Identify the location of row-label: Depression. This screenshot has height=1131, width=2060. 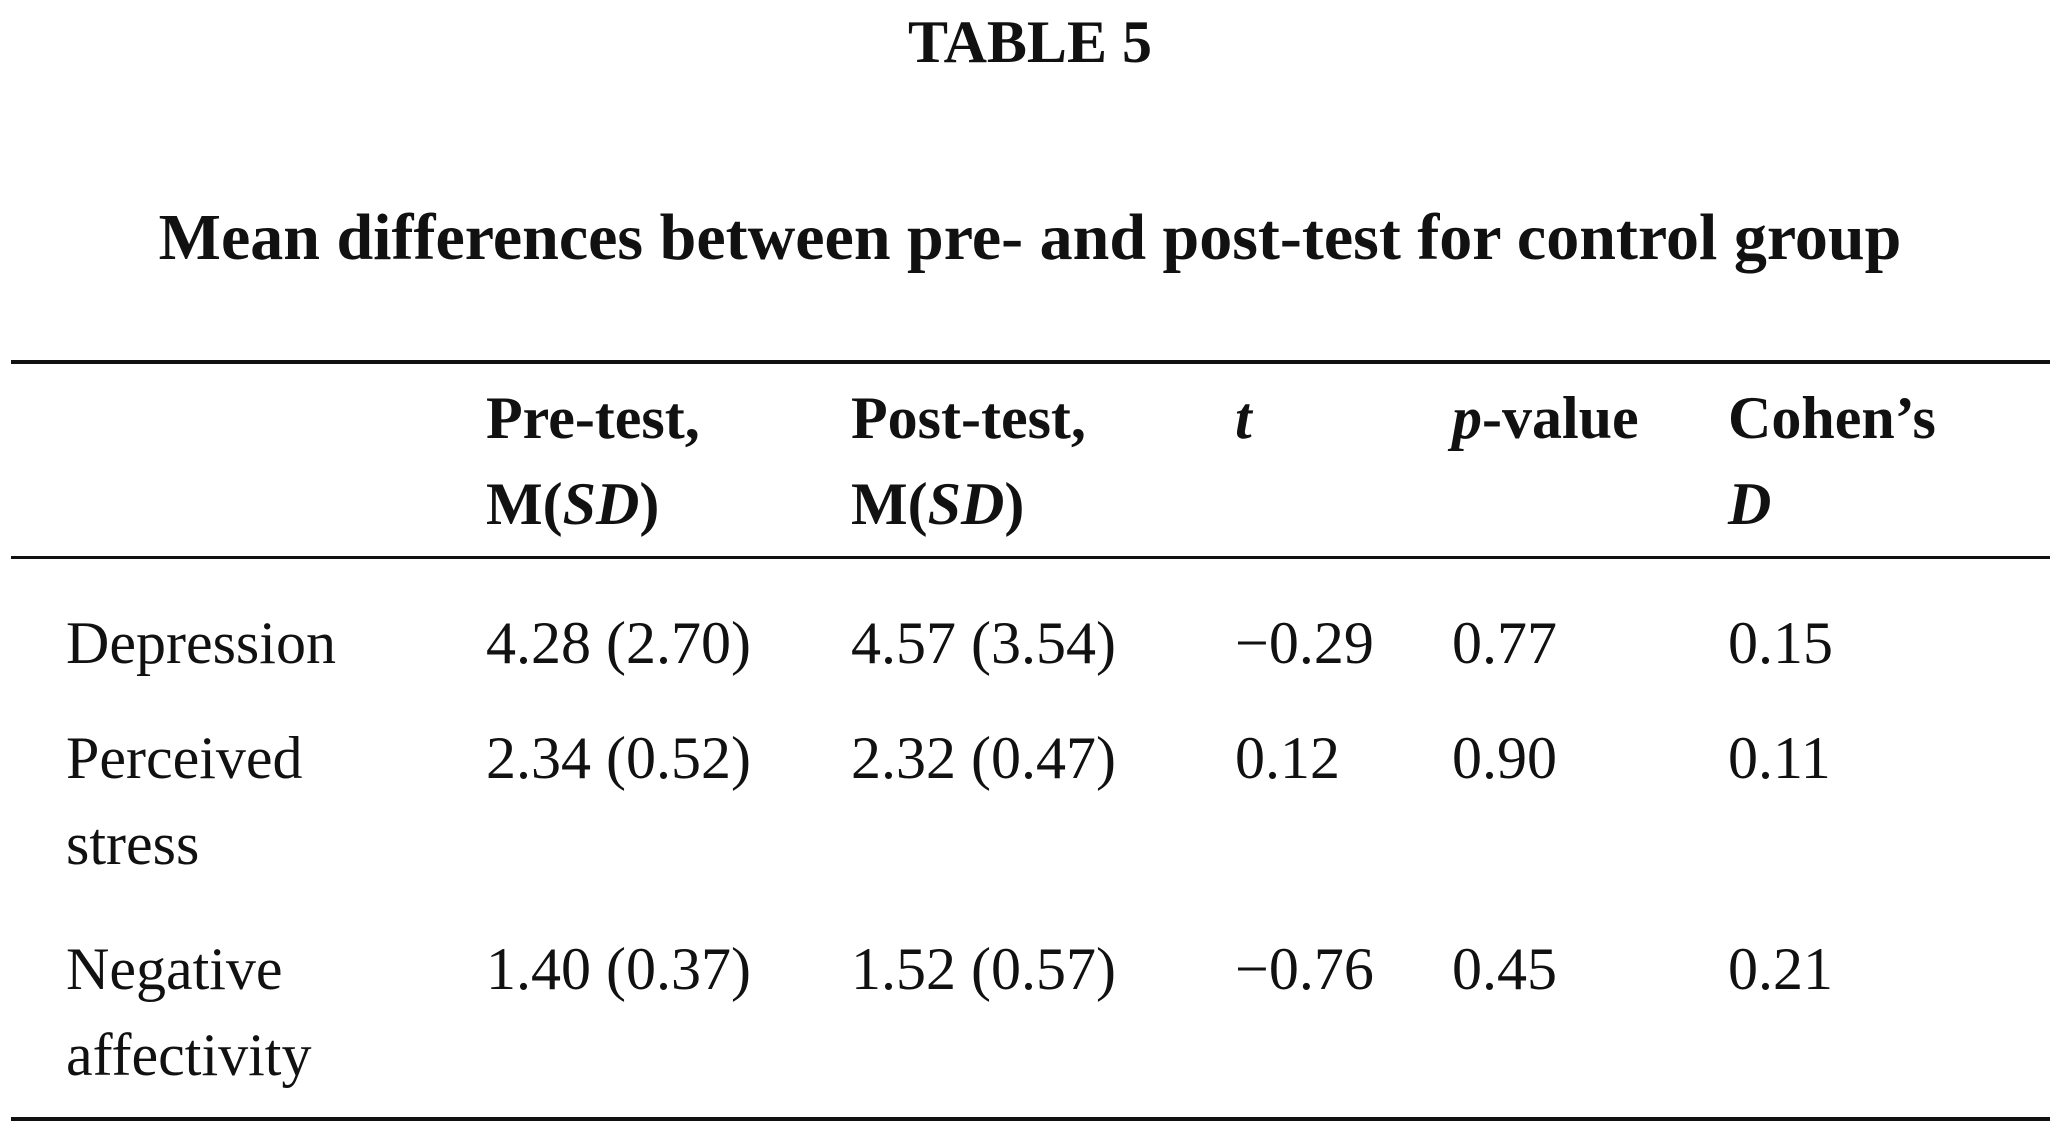
(201, 643).